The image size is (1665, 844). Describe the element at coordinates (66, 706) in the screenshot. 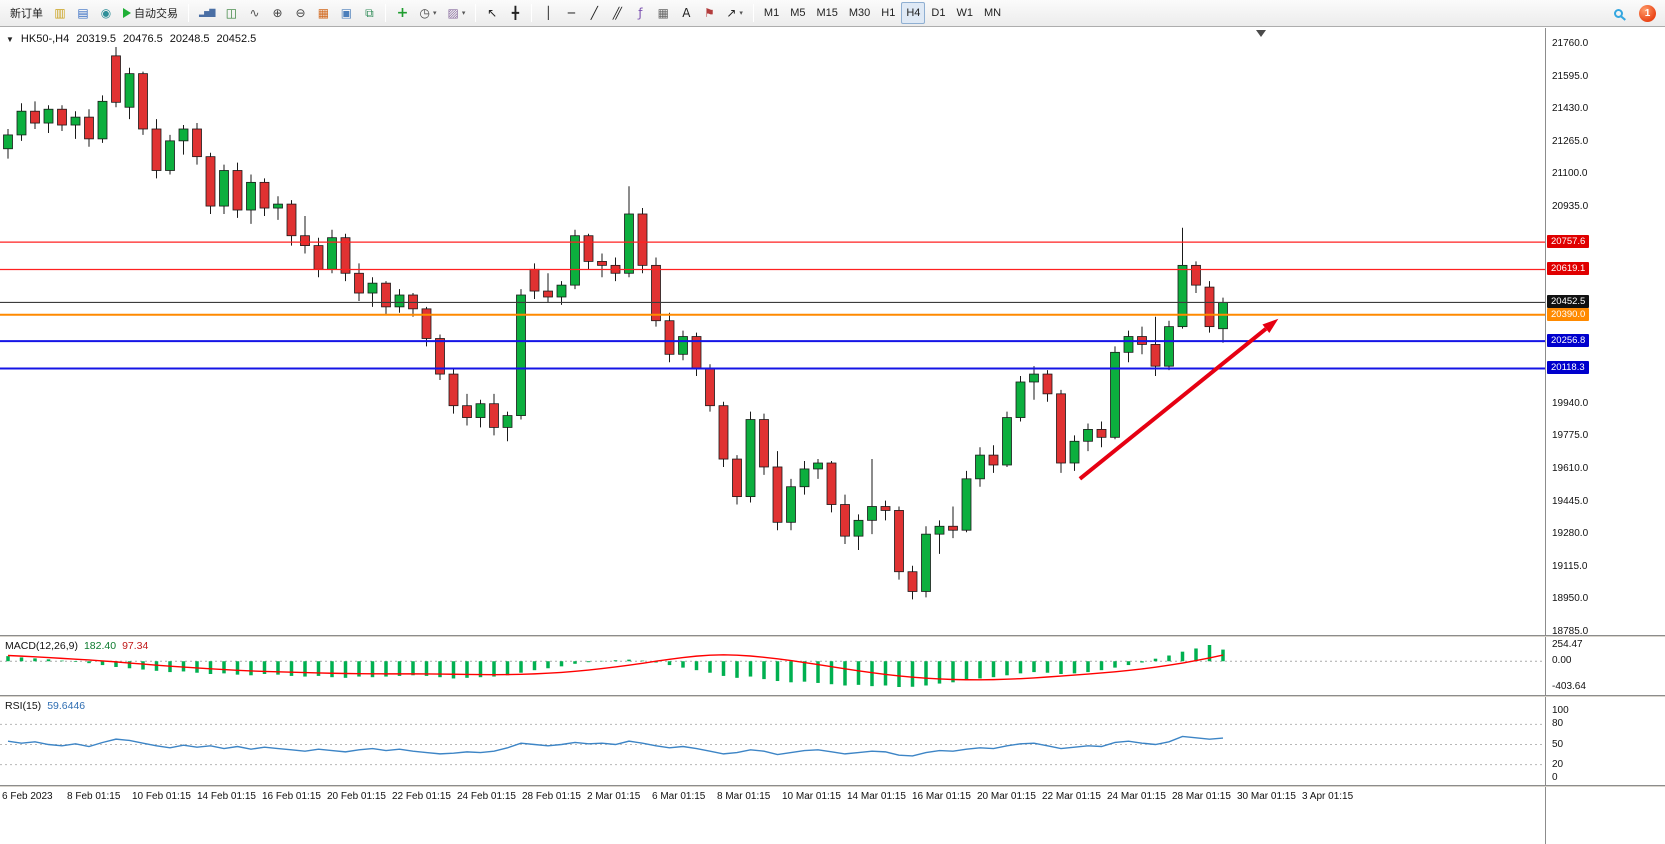

I see `rsi-value: 59.6446` at that location.